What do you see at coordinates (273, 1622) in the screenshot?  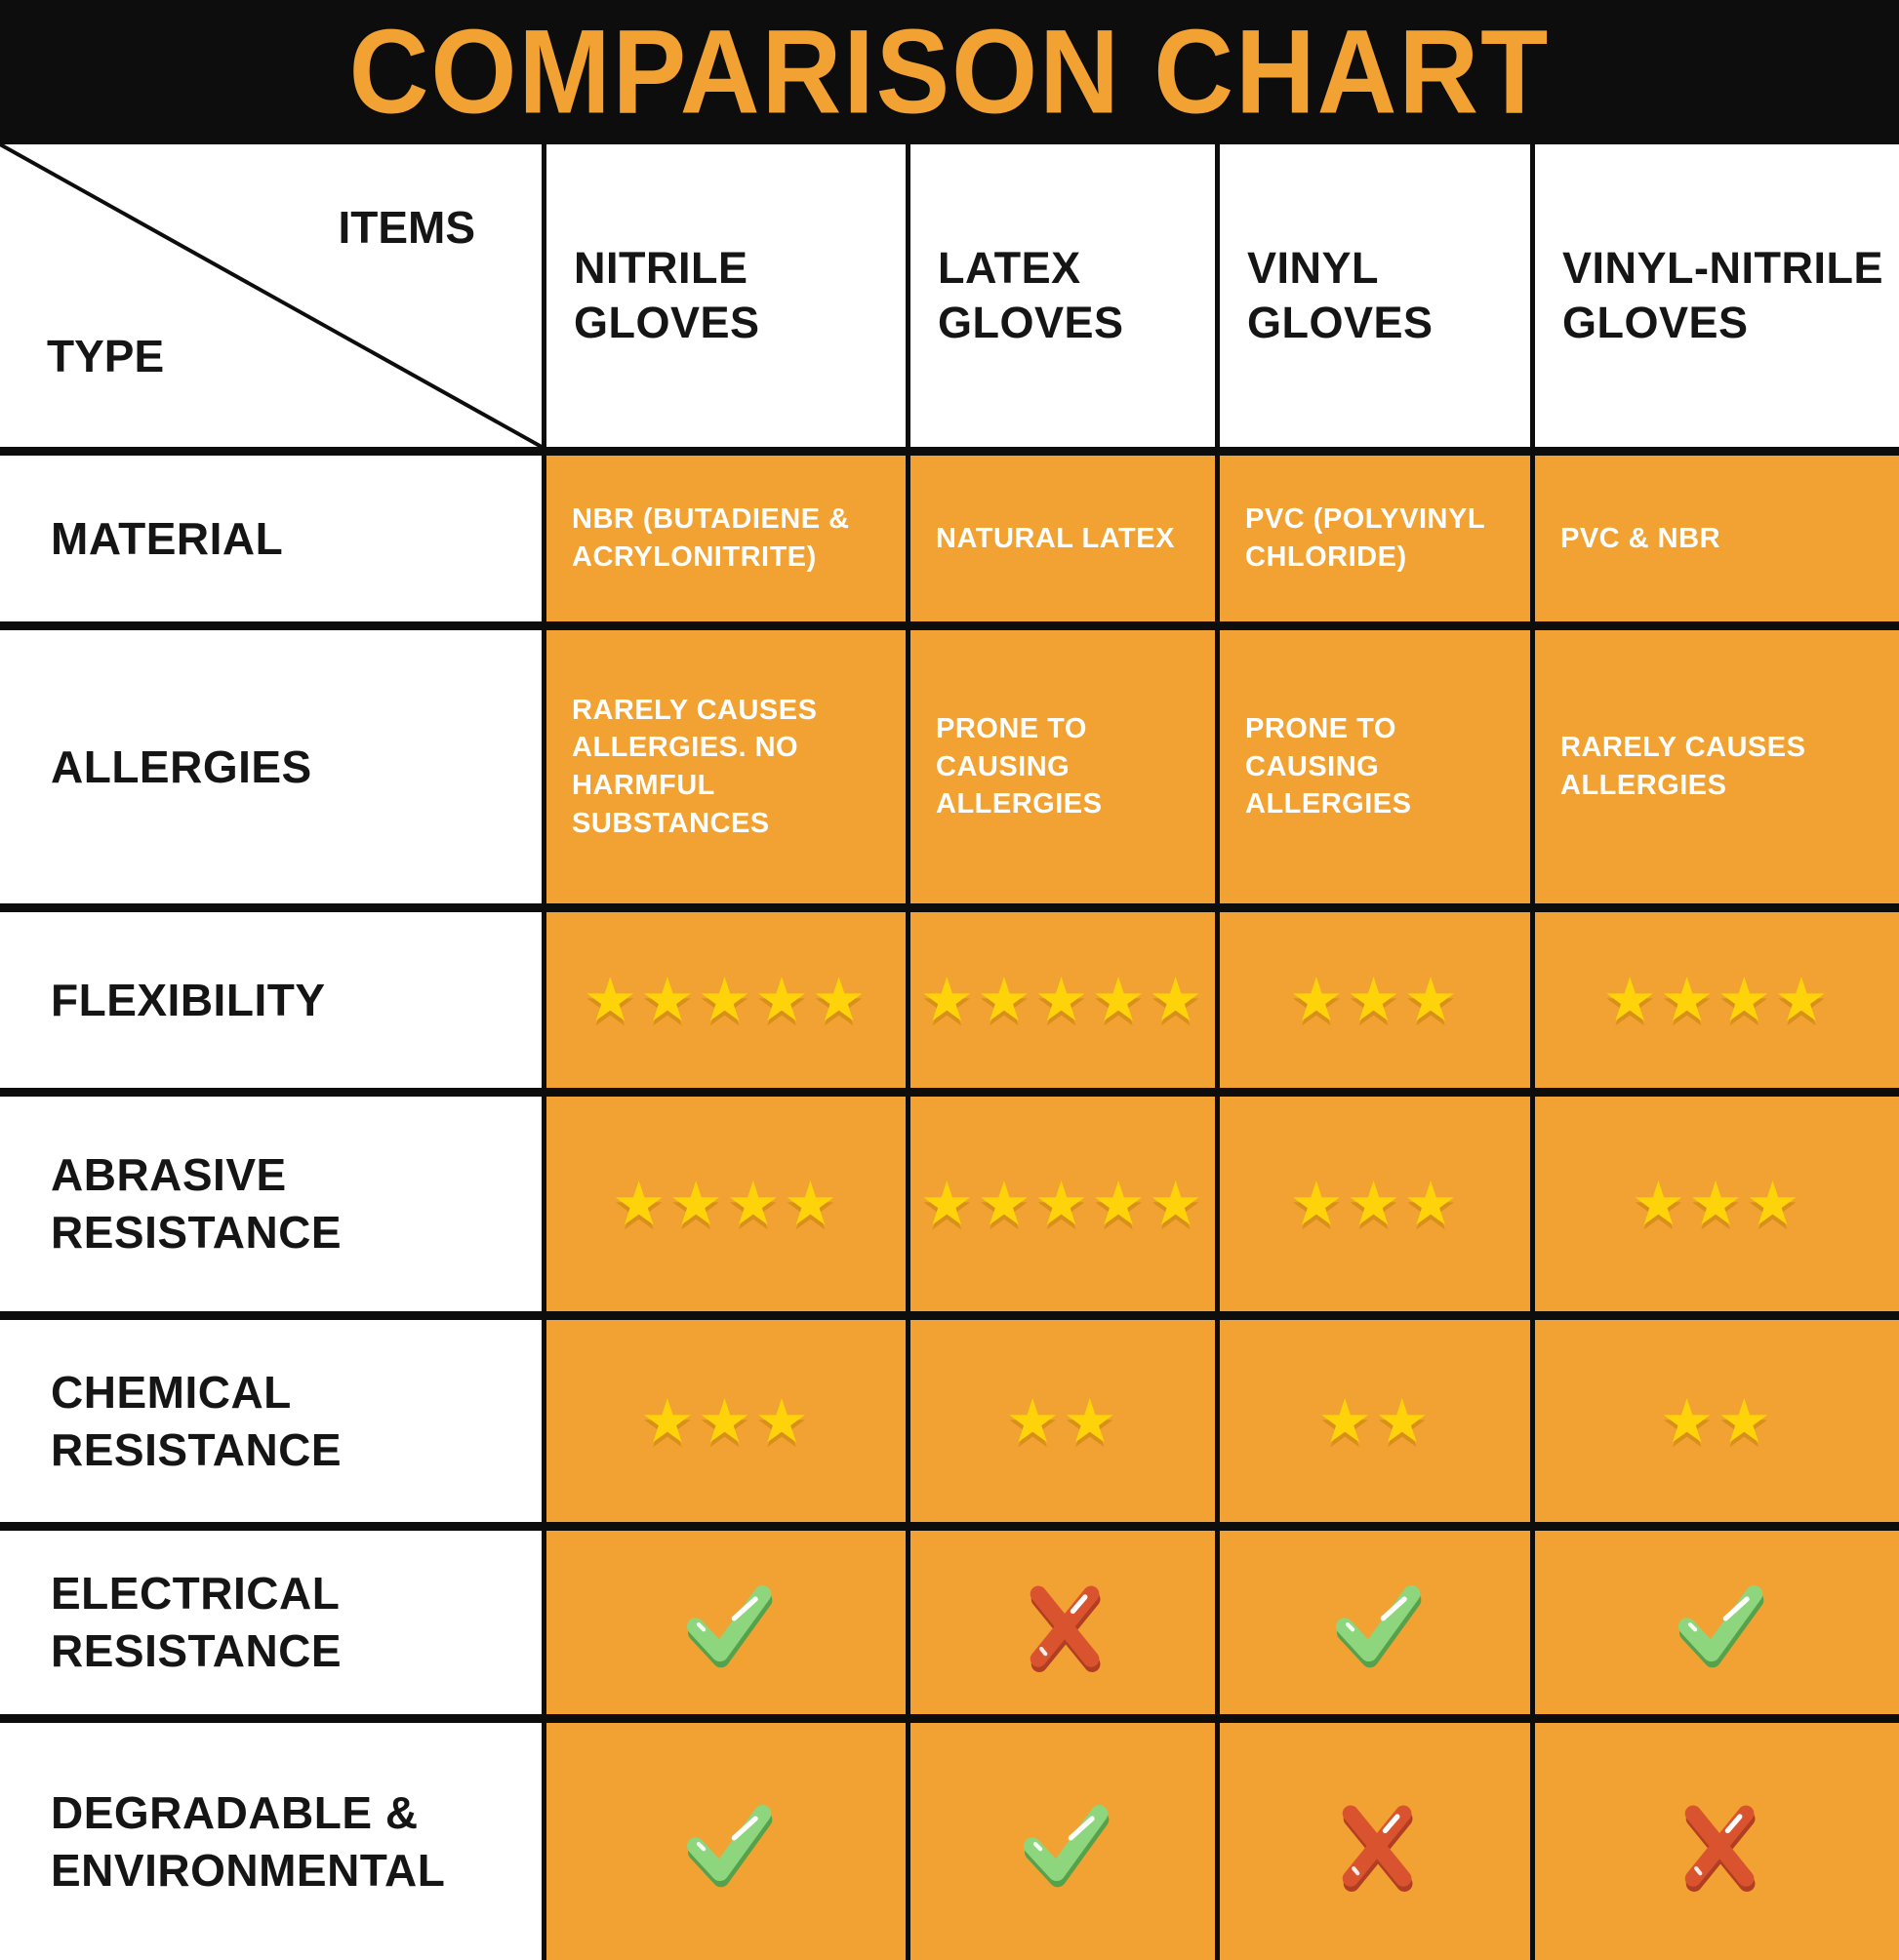 I see `row-label: ELECTRICAL RESISTANCE` at bounding box center [273, 1622].